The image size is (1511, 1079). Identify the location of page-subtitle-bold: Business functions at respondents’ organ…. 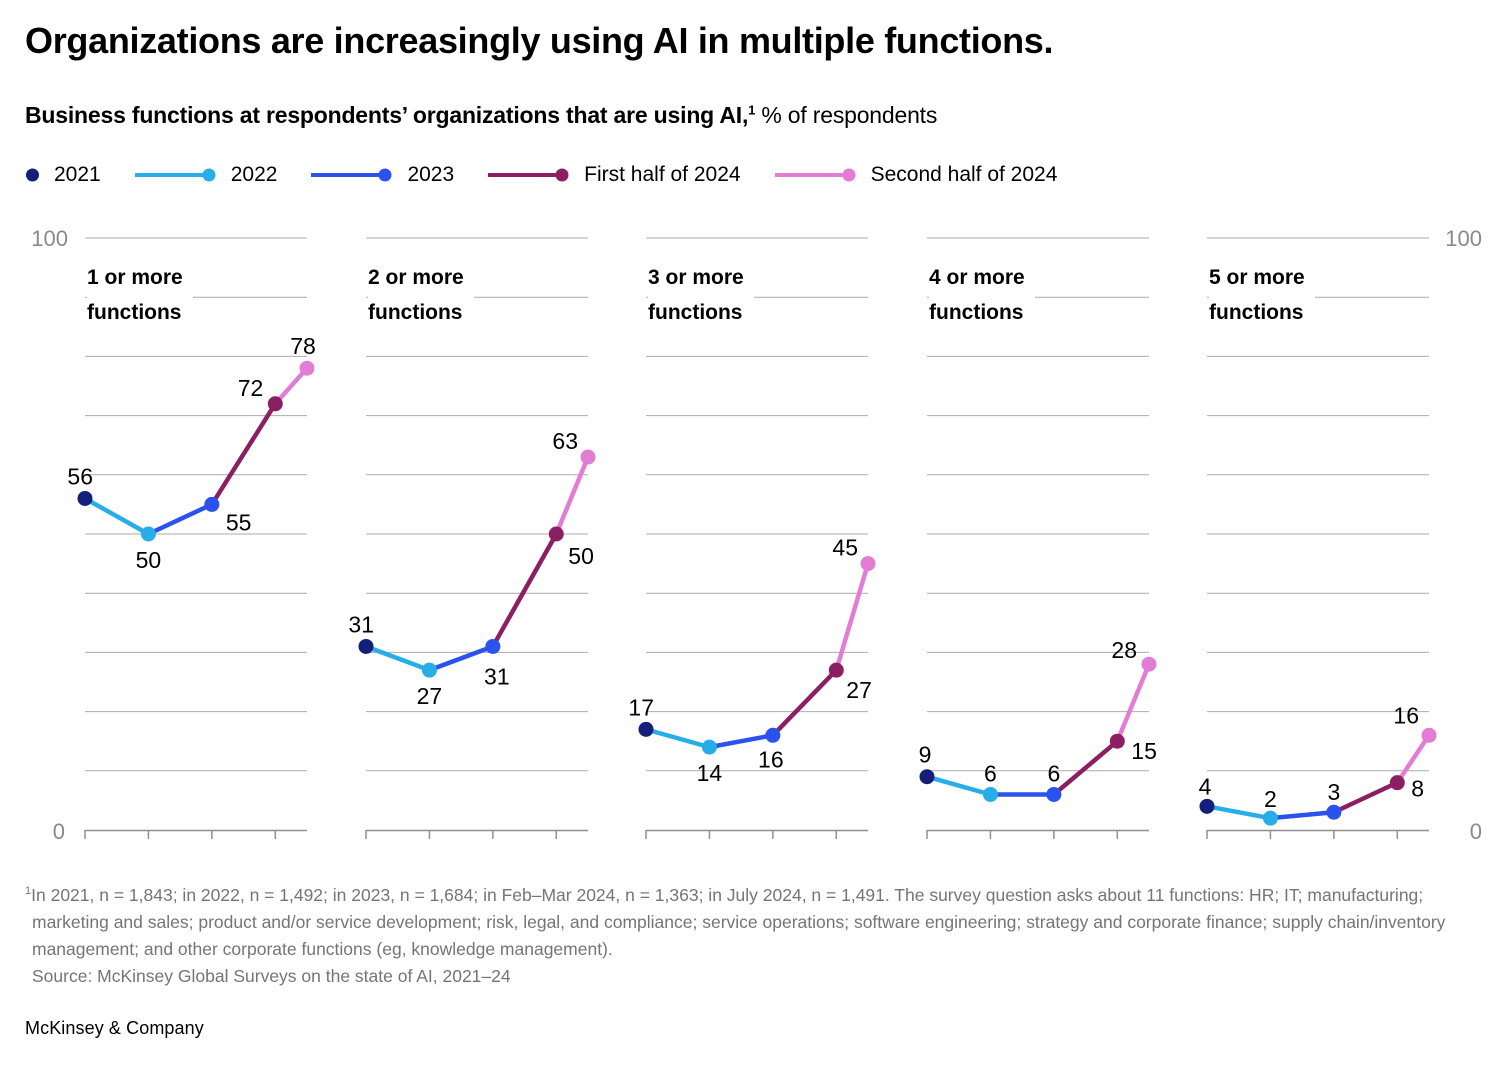
(387, 115).